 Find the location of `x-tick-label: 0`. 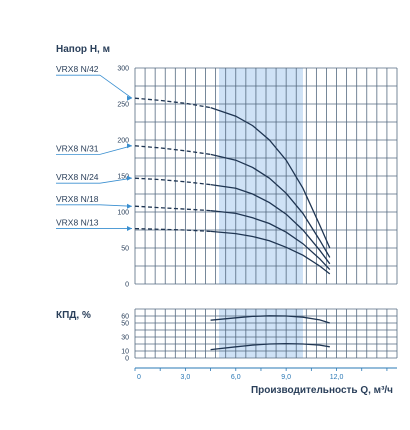

x-tick-label: 0 is located at coordinates (139, 377).